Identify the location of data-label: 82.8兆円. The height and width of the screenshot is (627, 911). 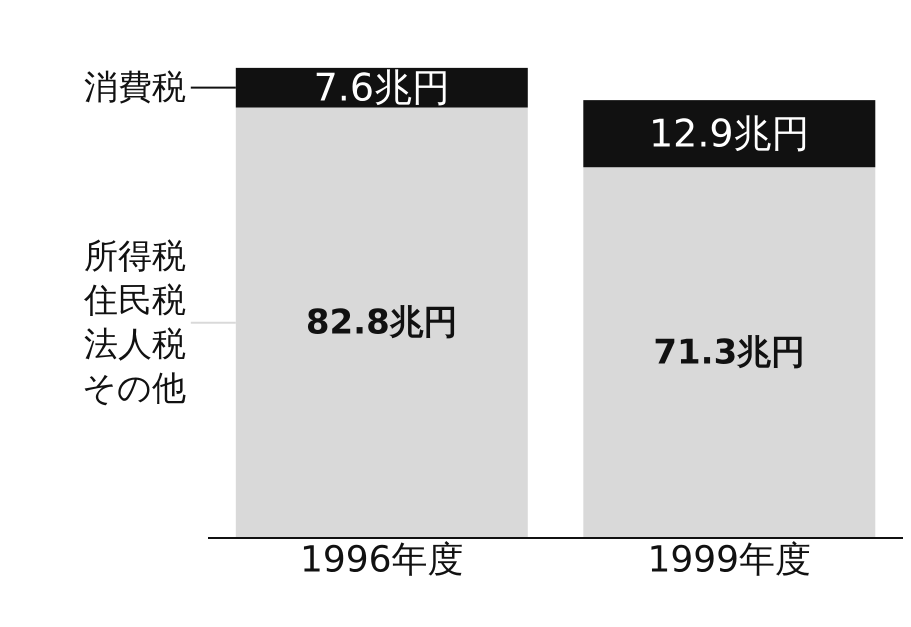
(382, 322).